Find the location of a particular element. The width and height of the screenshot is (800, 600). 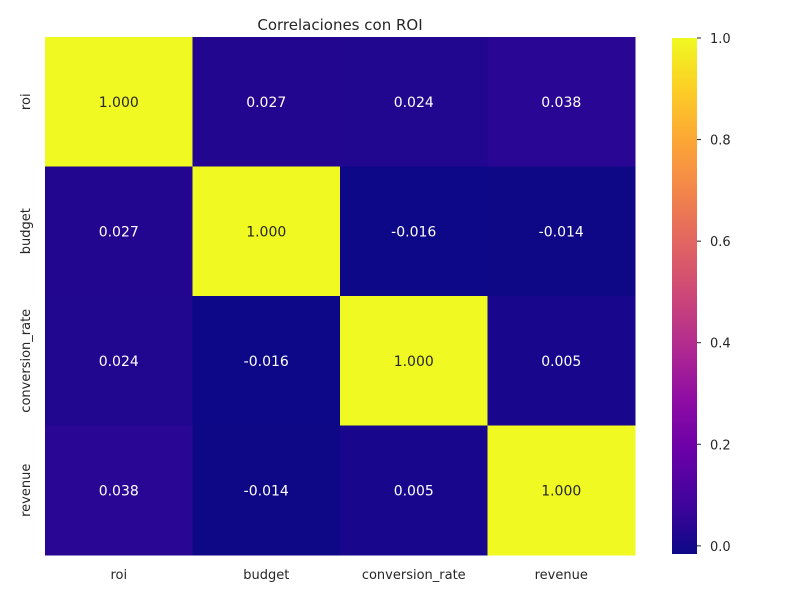

colorbar-tick-label: 0.0 is located at coordinates (720, 547).